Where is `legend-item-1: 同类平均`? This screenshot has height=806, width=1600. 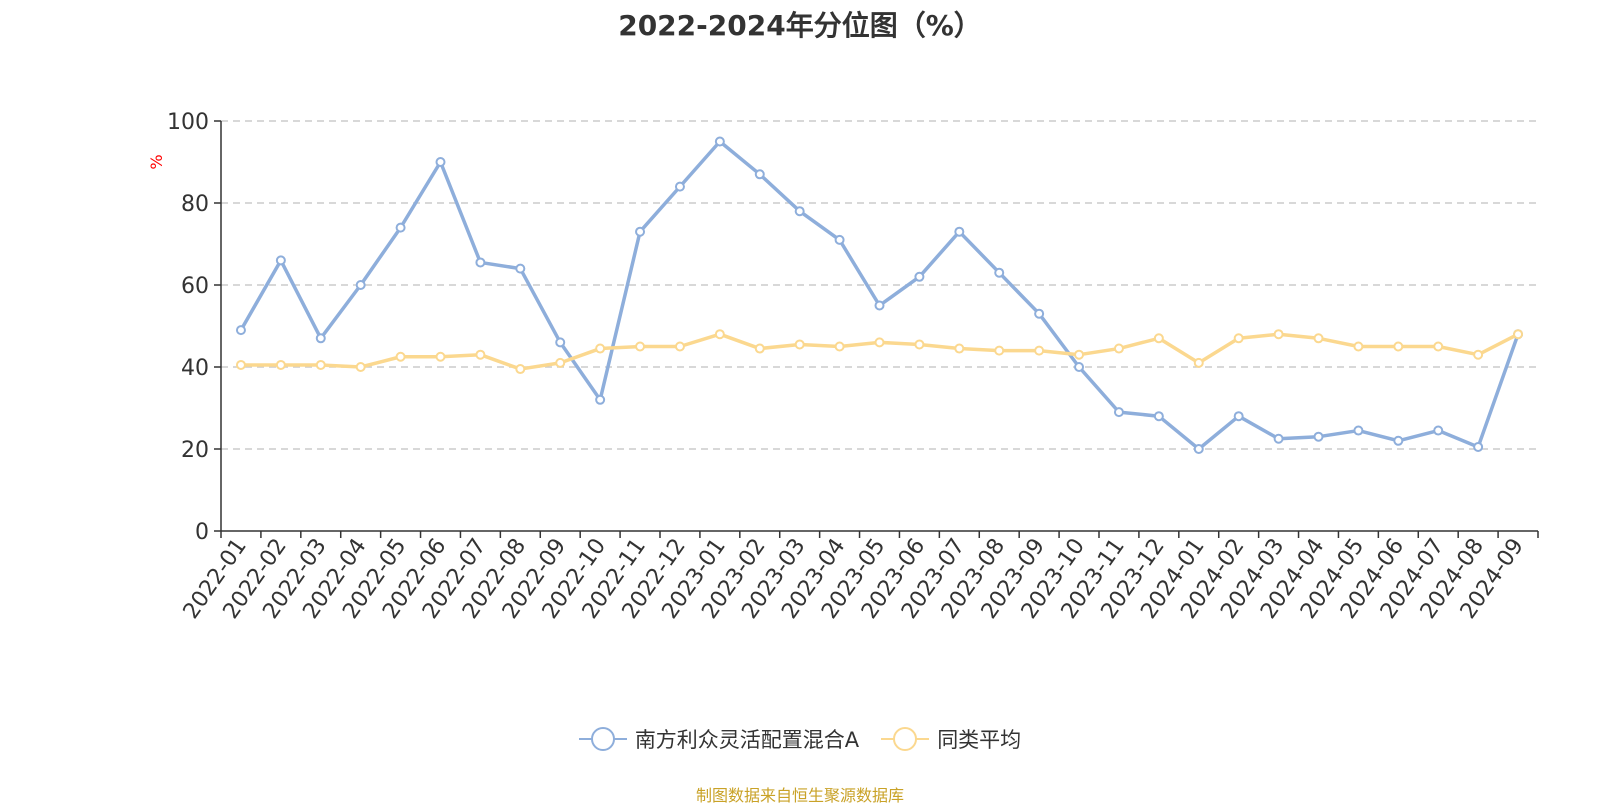
legend-item-1: 同类平均 is located at coordinates (951, 739).